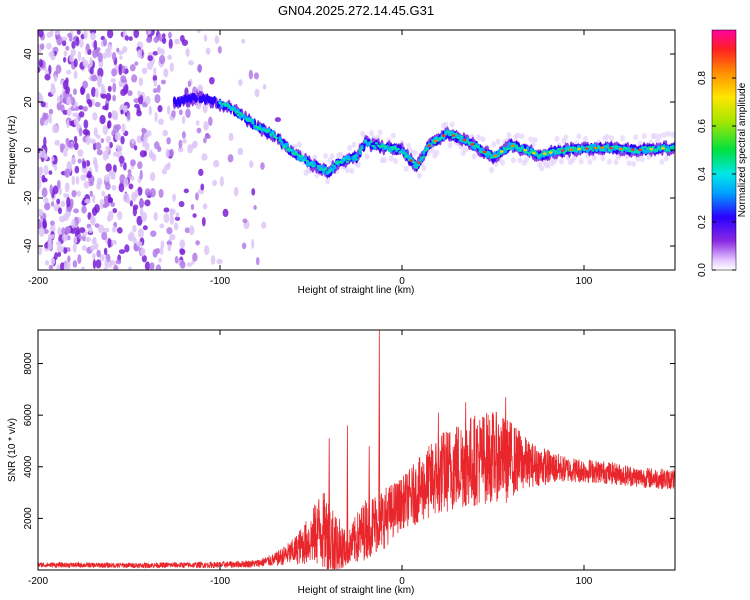 Image resolution: width=750 pixels, height=600 pixels. Describe the element at coordinates (702, 174) in the screenshot. I see `colorbar-tick-label: 0.4` at that location.